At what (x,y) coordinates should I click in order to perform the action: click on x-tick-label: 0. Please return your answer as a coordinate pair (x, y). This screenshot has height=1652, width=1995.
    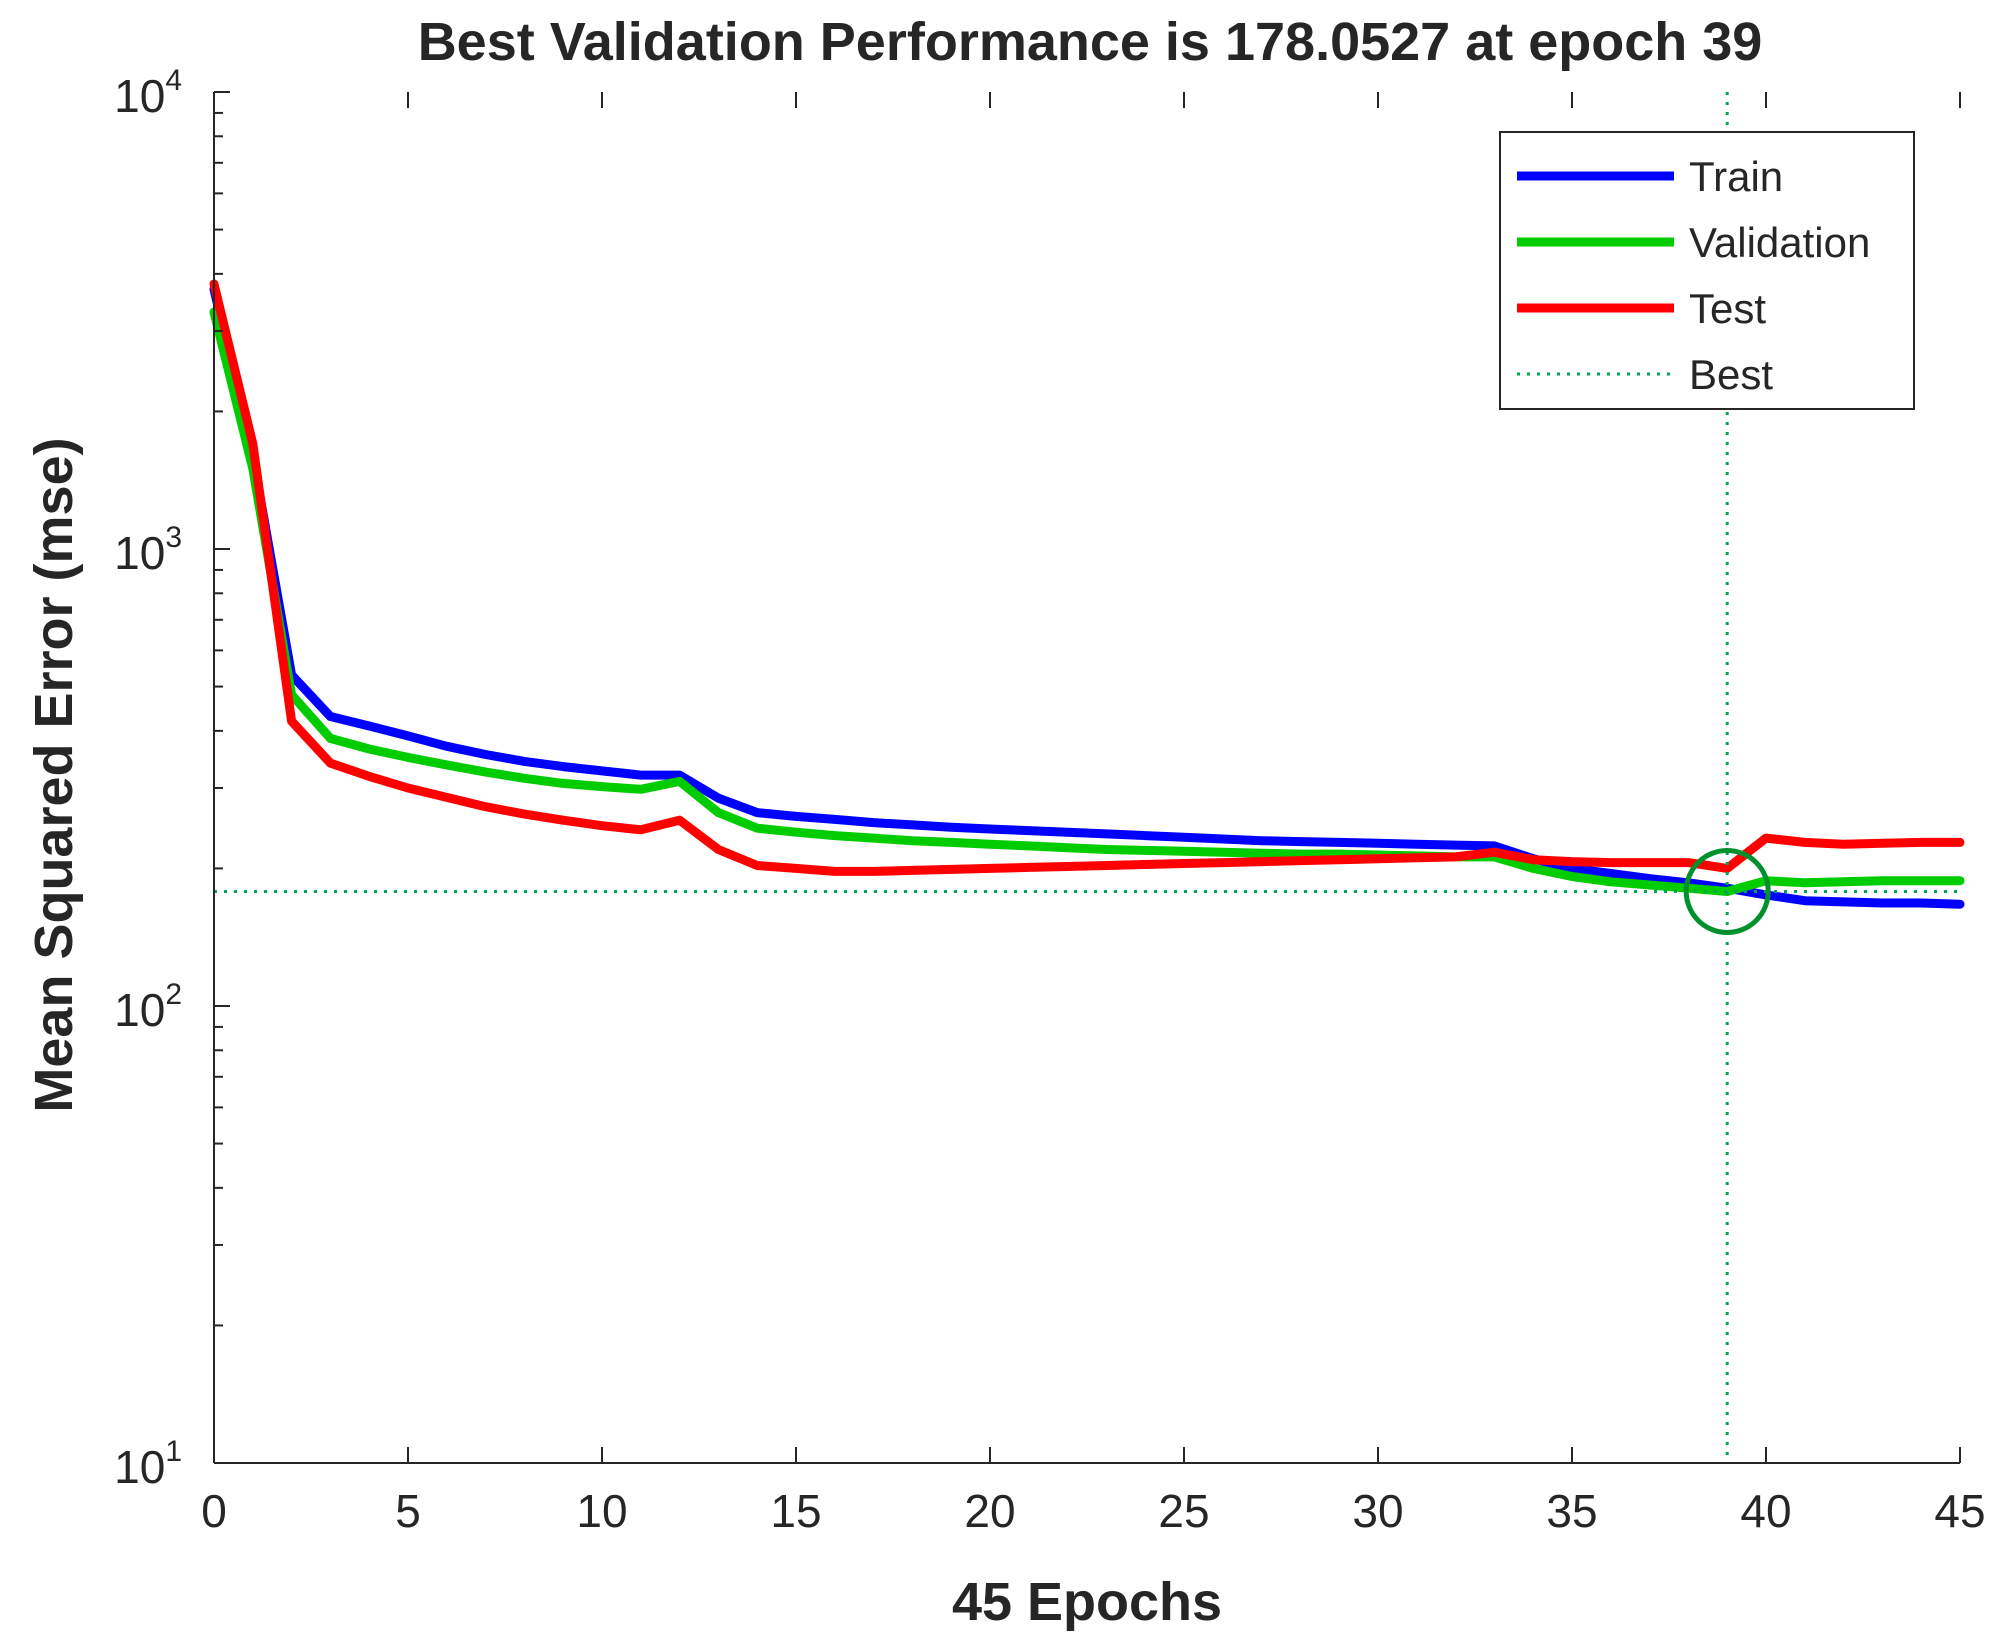
    Looking at the image, I should click on (214, 1511).